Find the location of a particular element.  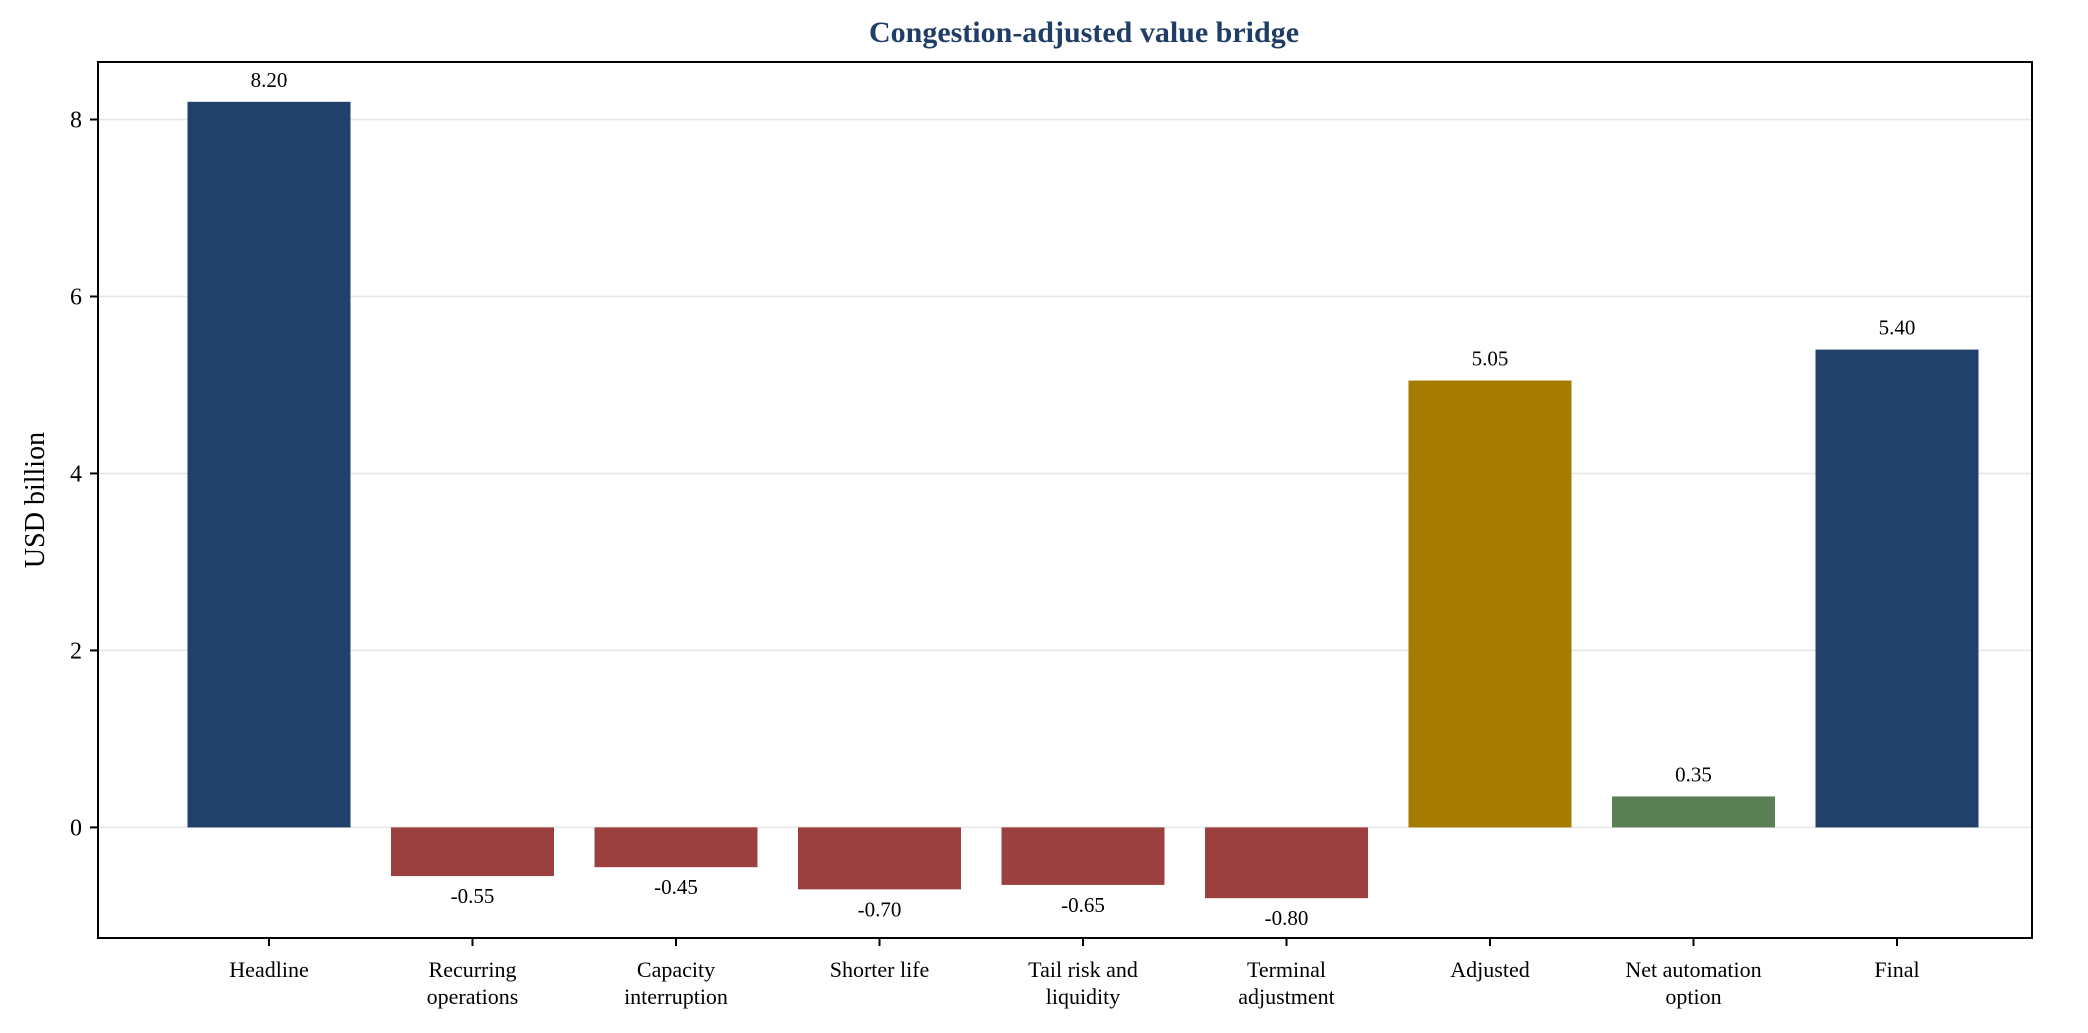

chart-title: Congestion-adjusted value bridge is located at coordinates (1084, 32).